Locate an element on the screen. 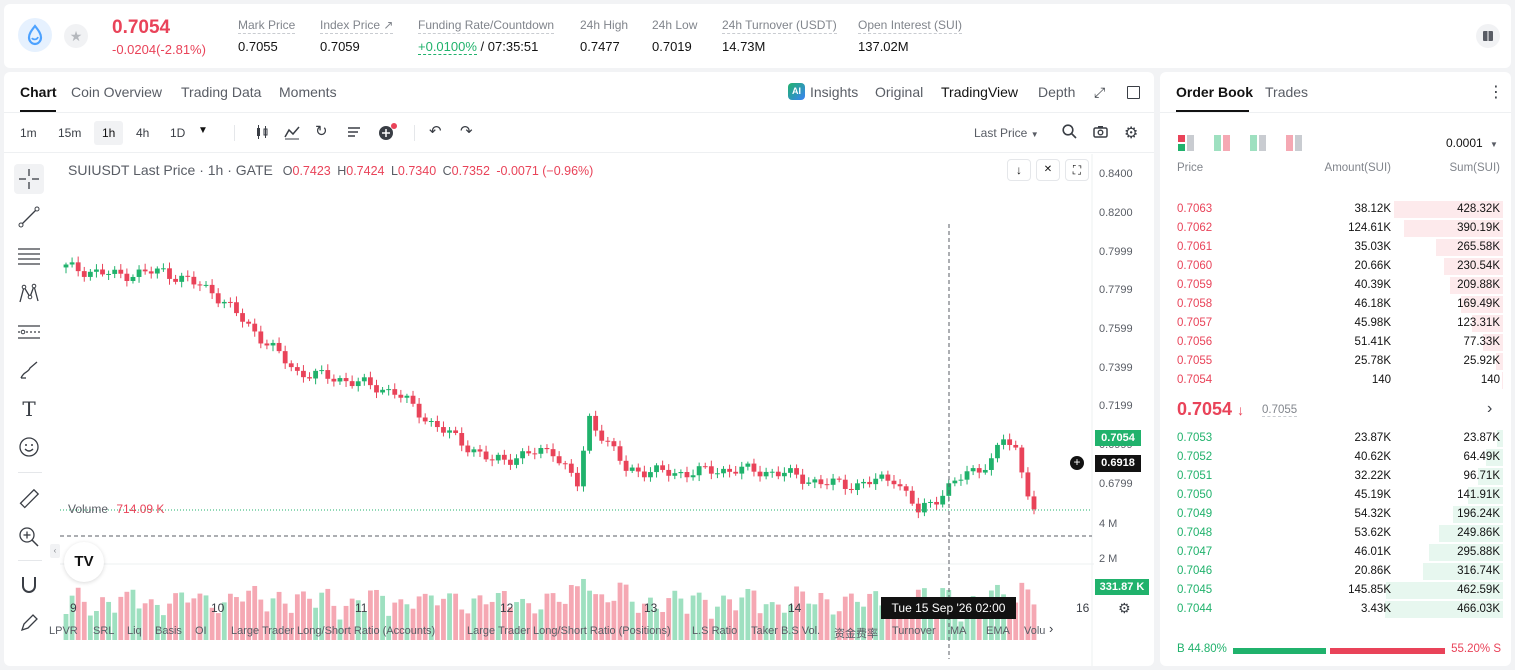 The image size is (1515, 670). ask-row: 0.7057 45.98K 123.31K is located at coordinates (1335, 323).